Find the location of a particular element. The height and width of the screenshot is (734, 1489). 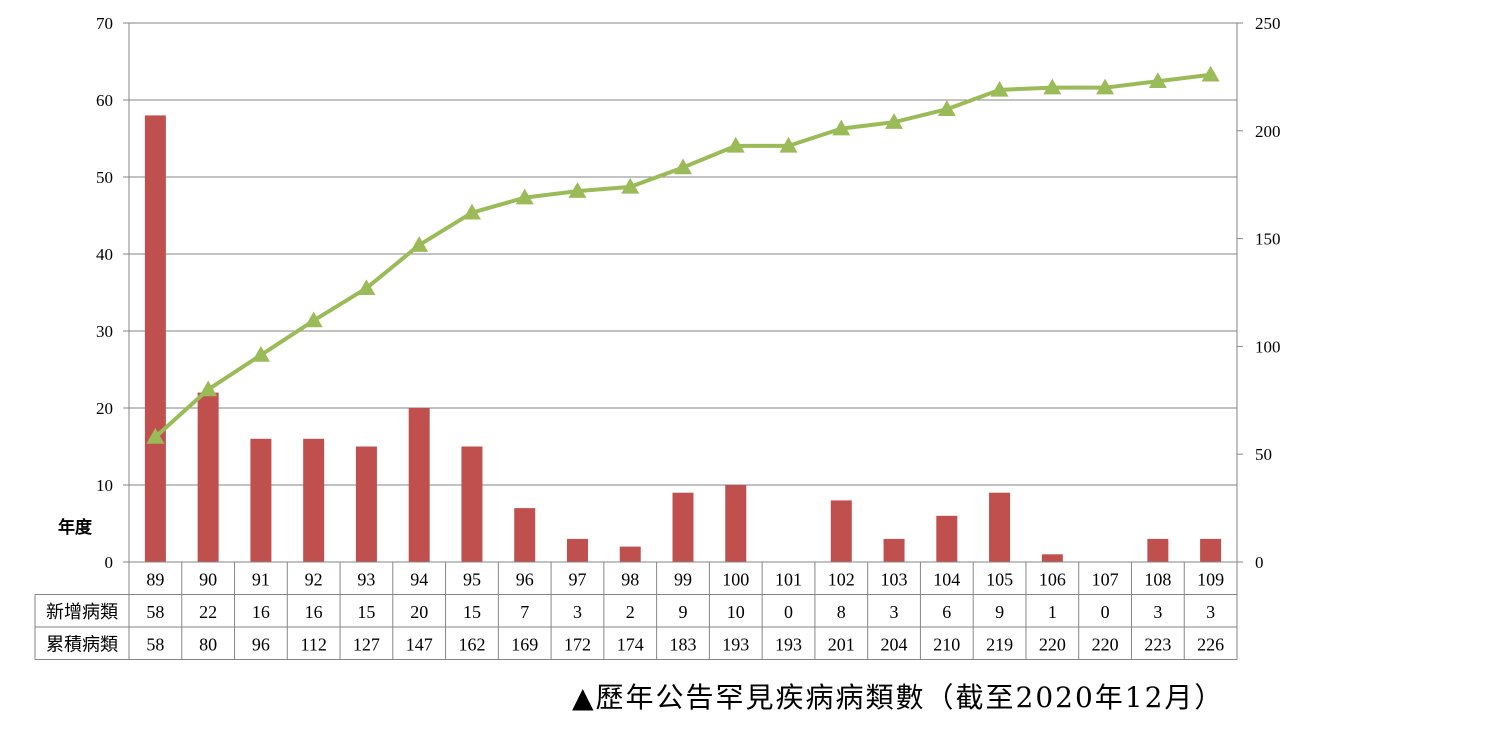

y2-tick-label: 100 is located at coordinates (1268, 346).